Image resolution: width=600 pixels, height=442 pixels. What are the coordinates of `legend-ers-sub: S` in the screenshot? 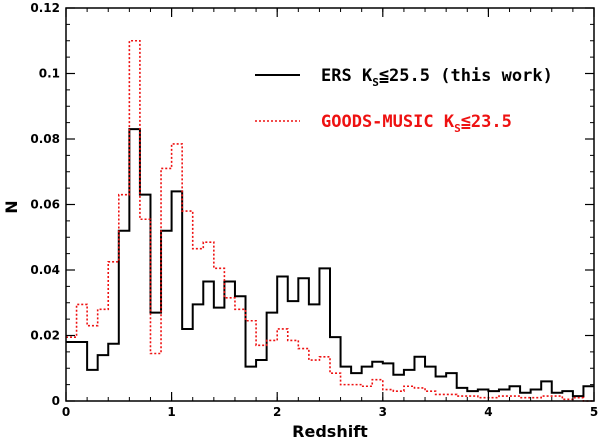 It's located at (375, 82).